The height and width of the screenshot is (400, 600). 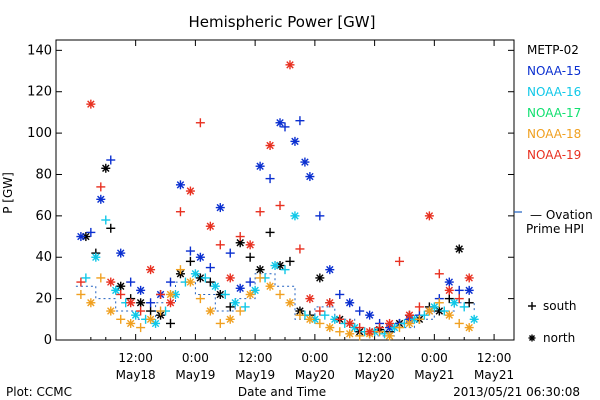 What do you see at coordinates (136, 375) in the screenshot?
I see `x-tick-date-label: May18` at bounding box center [136, 375].